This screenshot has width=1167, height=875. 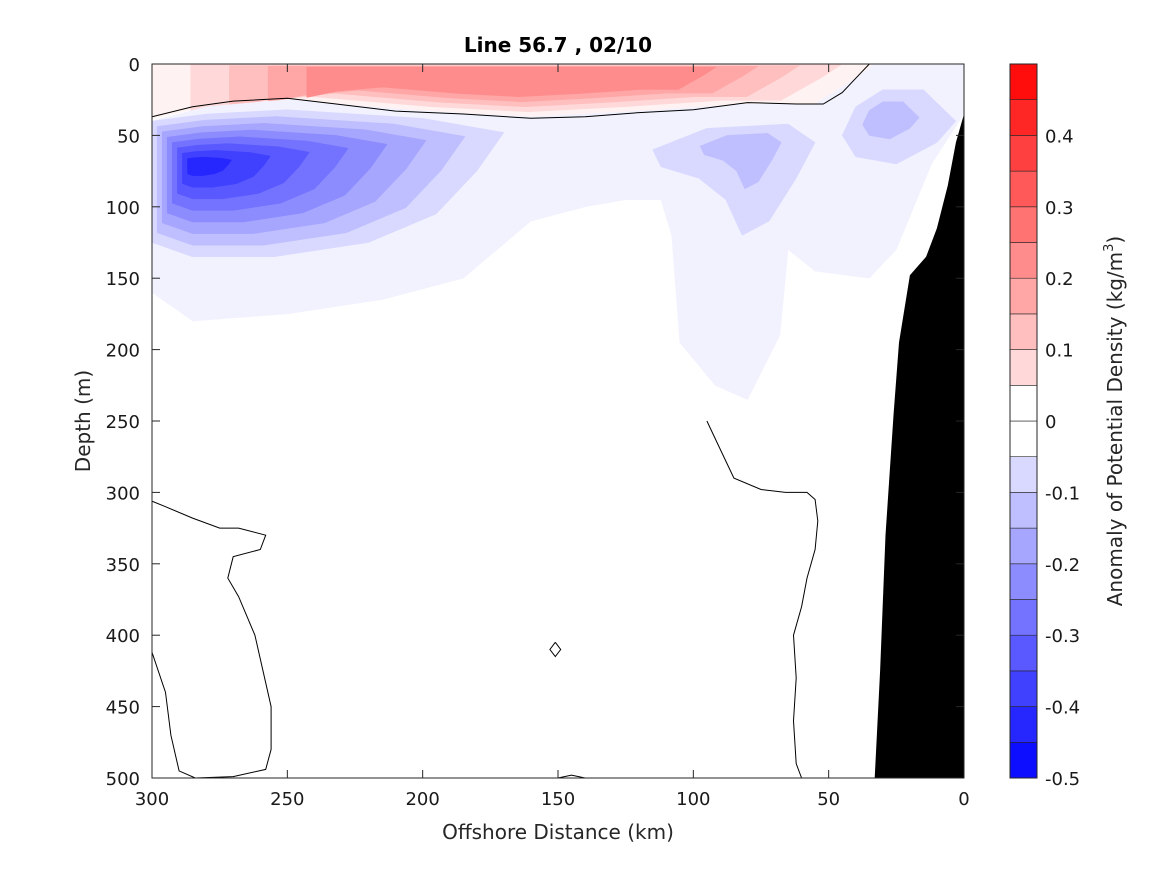 I want to click on y-tick-label: 100, so click(x=123, y=208).